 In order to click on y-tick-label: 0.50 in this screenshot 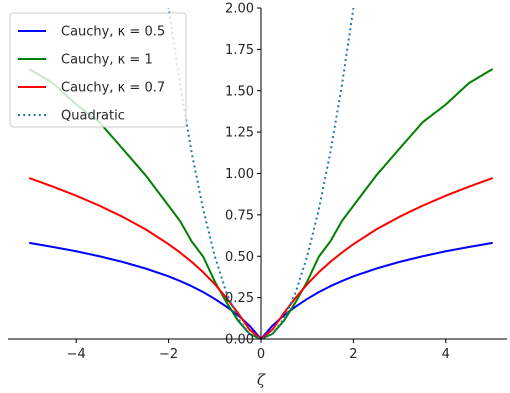, I will do `click(239, 257)`.